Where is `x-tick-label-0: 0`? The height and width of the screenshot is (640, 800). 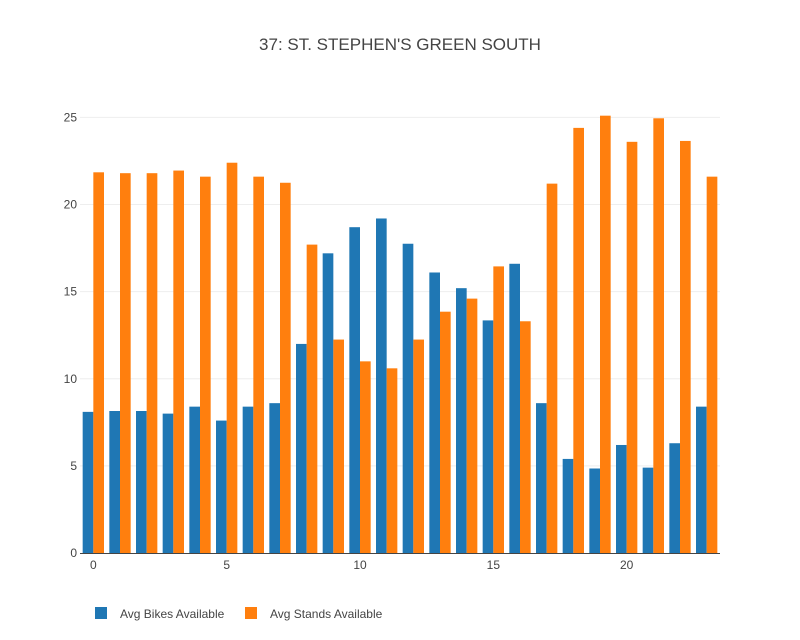 x-tick-label-0: 0 is located at coordinates (93, 565).